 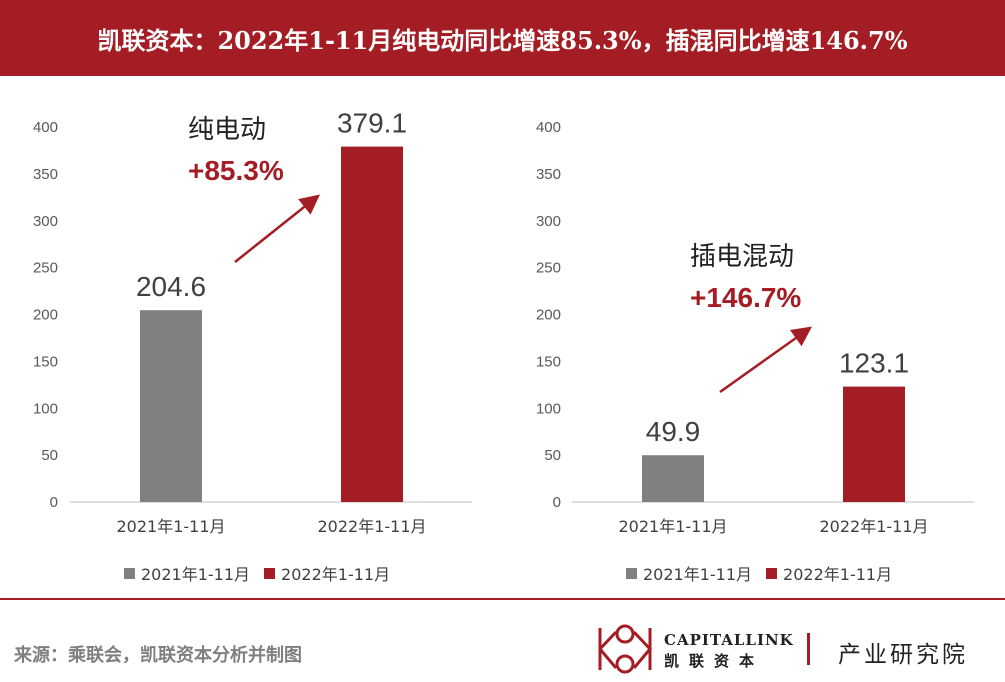 What do you see at coordinates (171, 286) in the screenshot?
I see `data-label: 204.6` at bounding box center [171, 286].